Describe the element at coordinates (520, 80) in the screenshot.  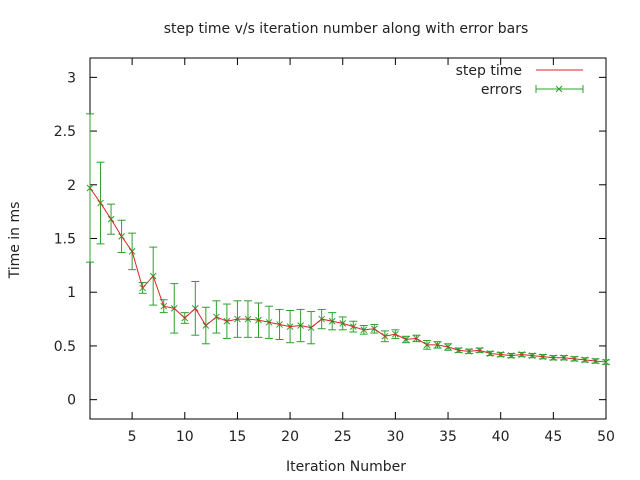
I see `legend: step time errors` at that location.